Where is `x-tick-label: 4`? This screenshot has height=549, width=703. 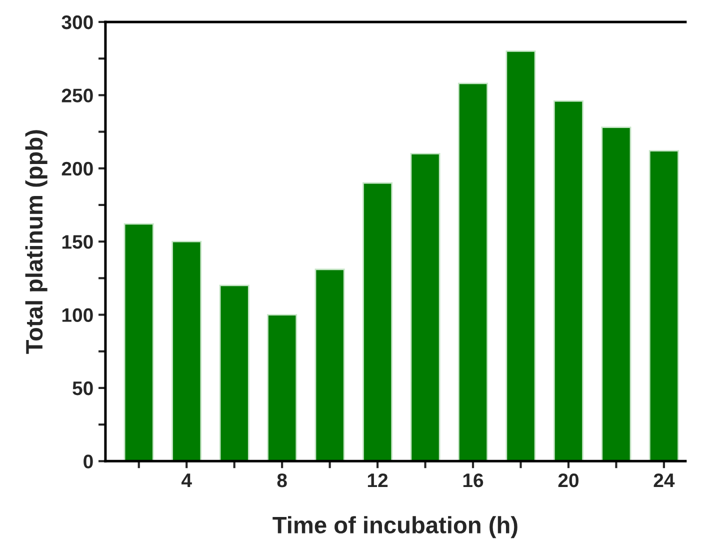 x-tick-label: 4 is located at coordinates (186, 481).